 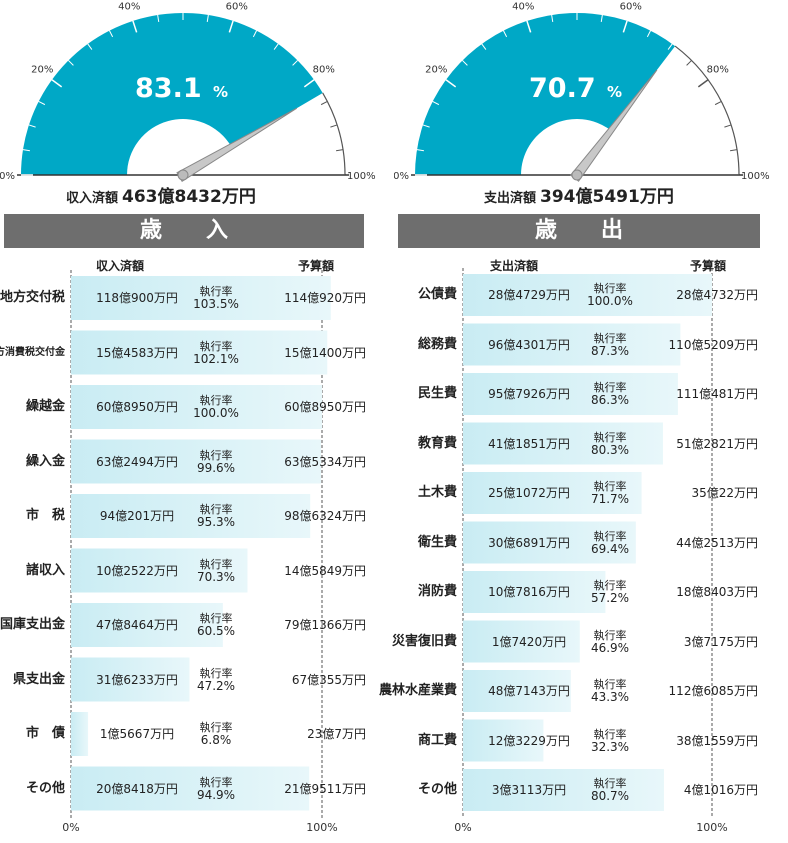 What do you see at coordinates (137, 734) in the screenshot?
I see `revenue-spent-value: 1億5667万円` at bounding box center [137, 734].